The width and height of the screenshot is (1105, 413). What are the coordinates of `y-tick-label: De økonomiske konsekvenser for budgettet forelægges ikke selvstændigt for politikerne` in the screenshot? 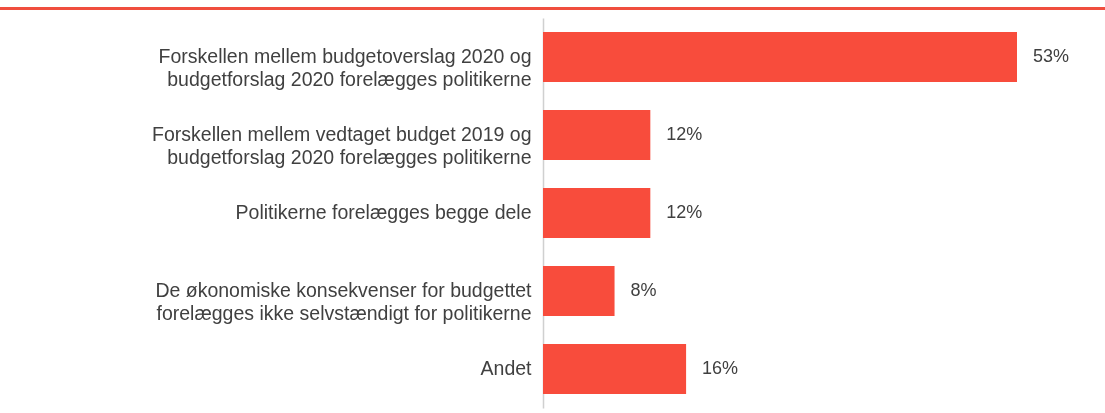 It's located at (344, 301).